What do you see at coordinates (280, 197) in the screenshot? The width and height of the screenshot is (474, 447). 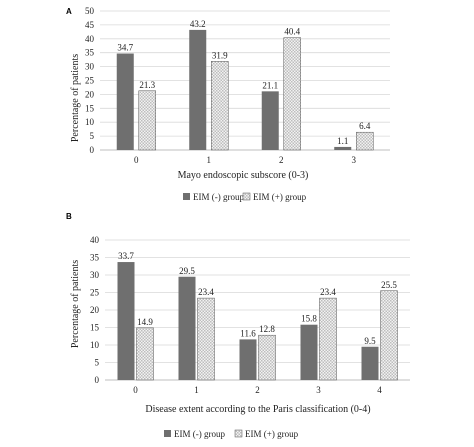 I see `legend-a-label-eim-pos: EIM (+) group` at bounding box center [280, 197].